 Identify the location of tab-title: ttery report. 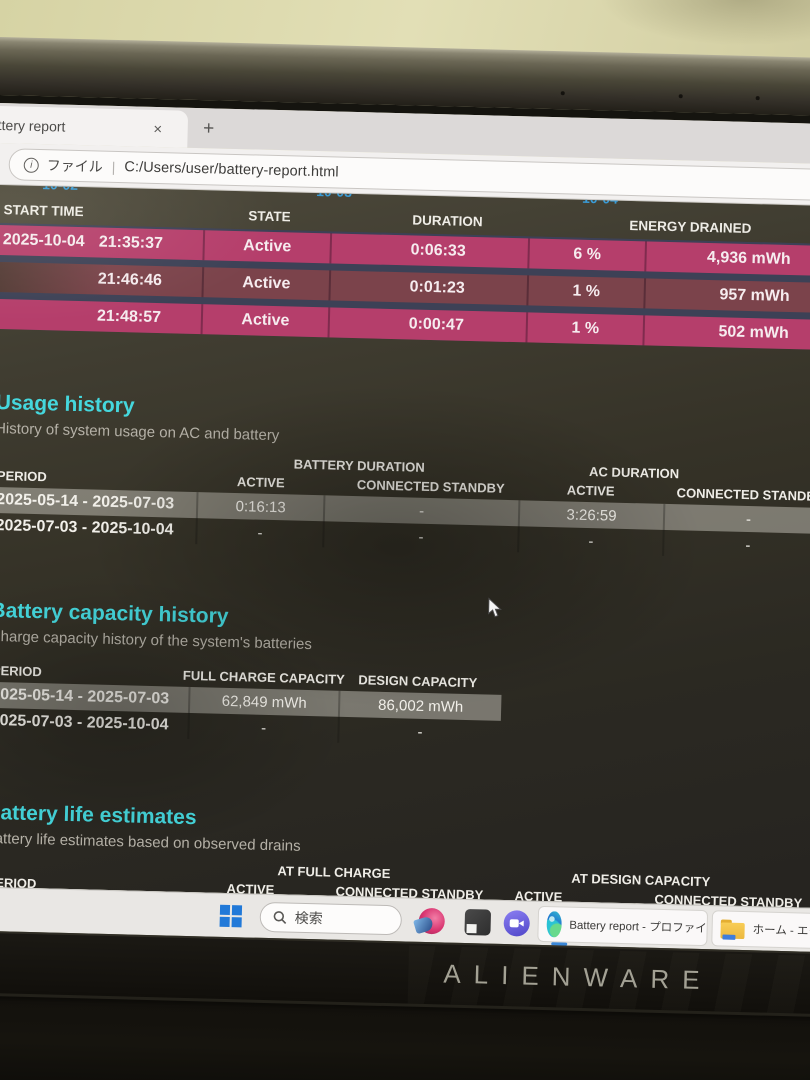
(33, 125).